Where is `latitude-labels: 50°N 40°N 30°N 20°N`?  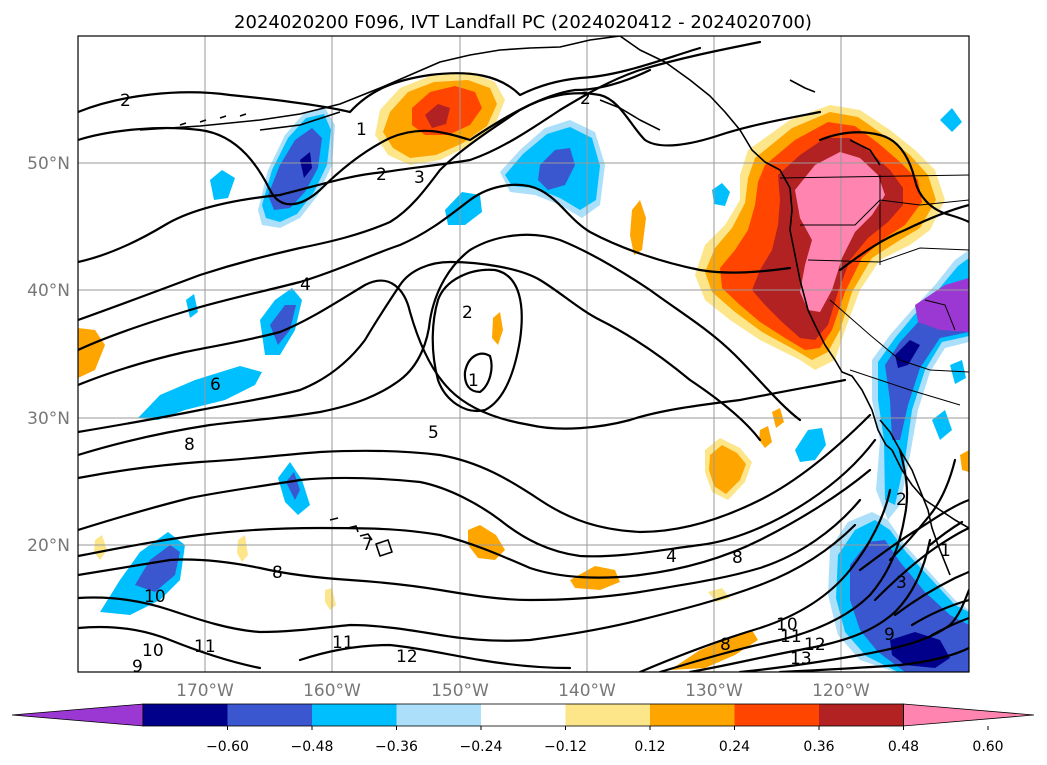
latitude-labels: 50°N 40°N 30°N 20°N is located at coordinates (48, 355).